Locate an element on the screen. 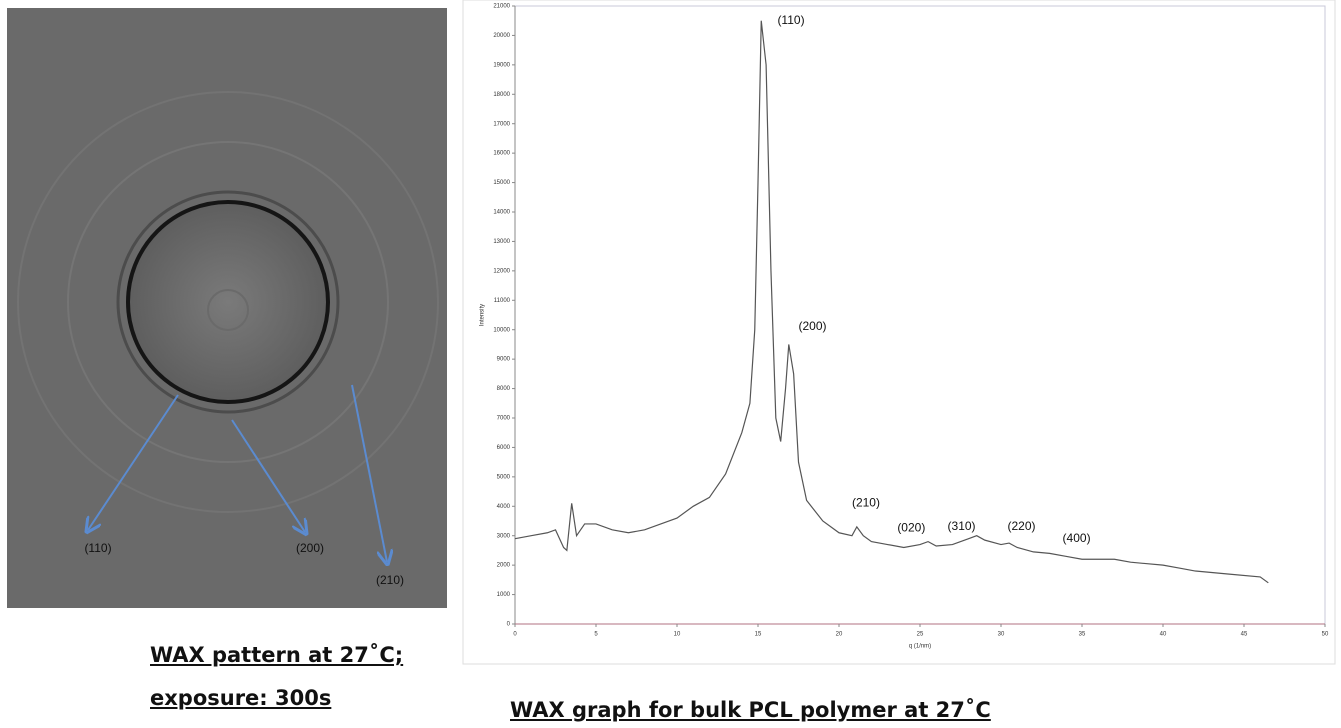  x-tick-label: 40 is located at coordinates (1163, 635).